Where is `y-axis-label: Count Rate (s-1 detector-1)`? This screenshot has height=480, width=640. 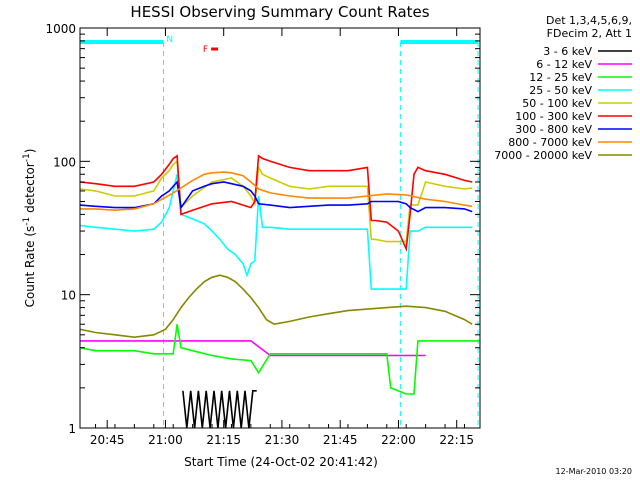 y-axis-label: Count Rate (s-1 detector-1) is located at coordinates (29, 228).